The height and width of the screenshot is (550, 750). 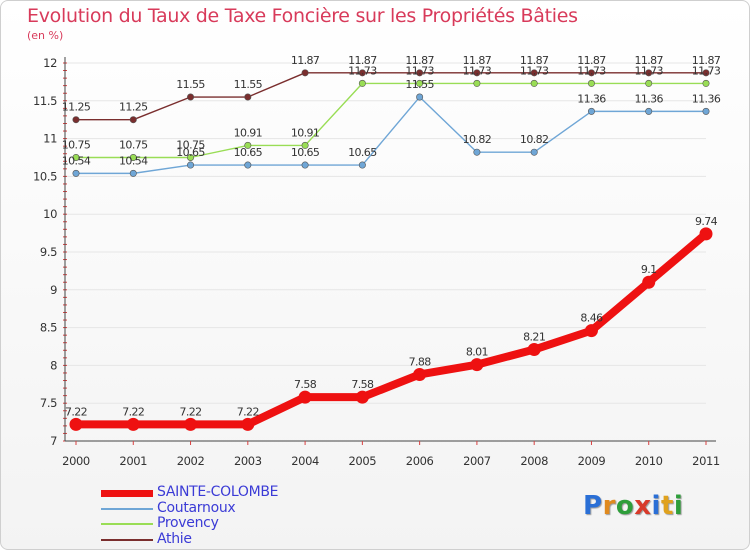 What do you see at coordinates (76, 461) in the screenshot?
I see `x-tick-label: 2000` at bounding box center [76, 461].